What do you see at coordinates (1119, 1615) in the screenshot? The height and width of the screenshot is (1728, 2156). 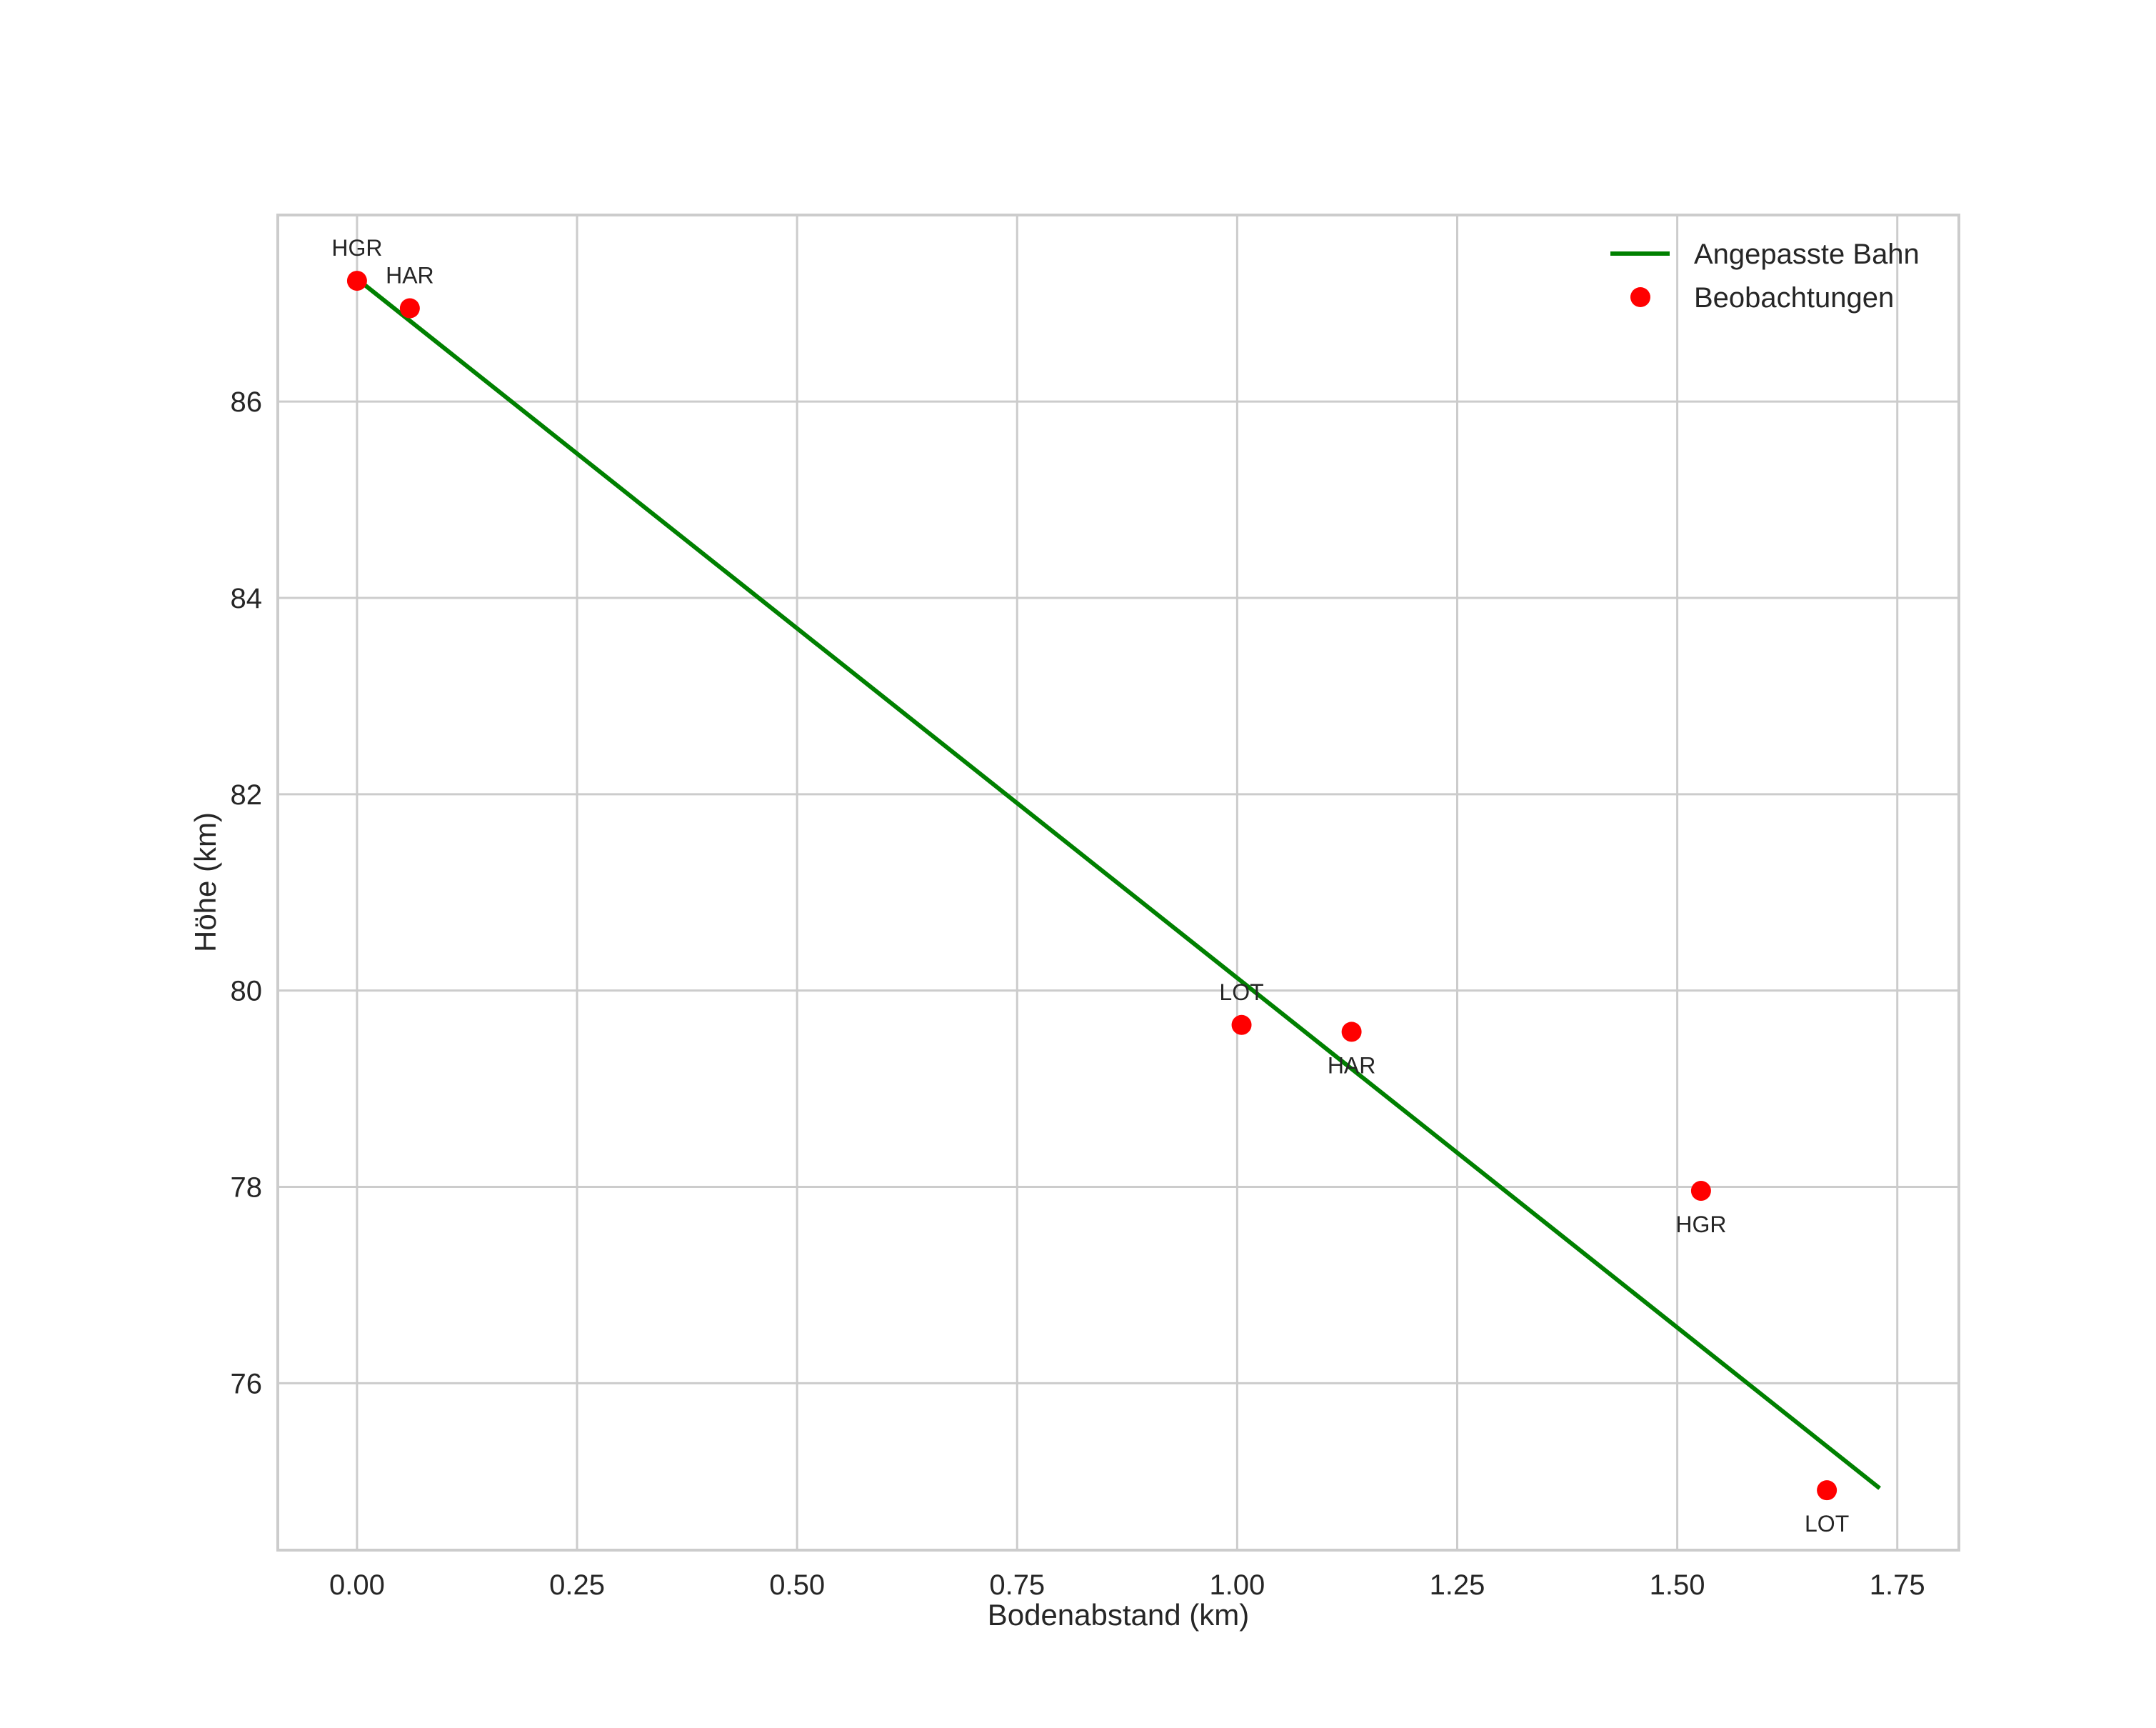 I see `x-axis-label: Bodenabstand (km)` at bounding box center [1119, 1615].